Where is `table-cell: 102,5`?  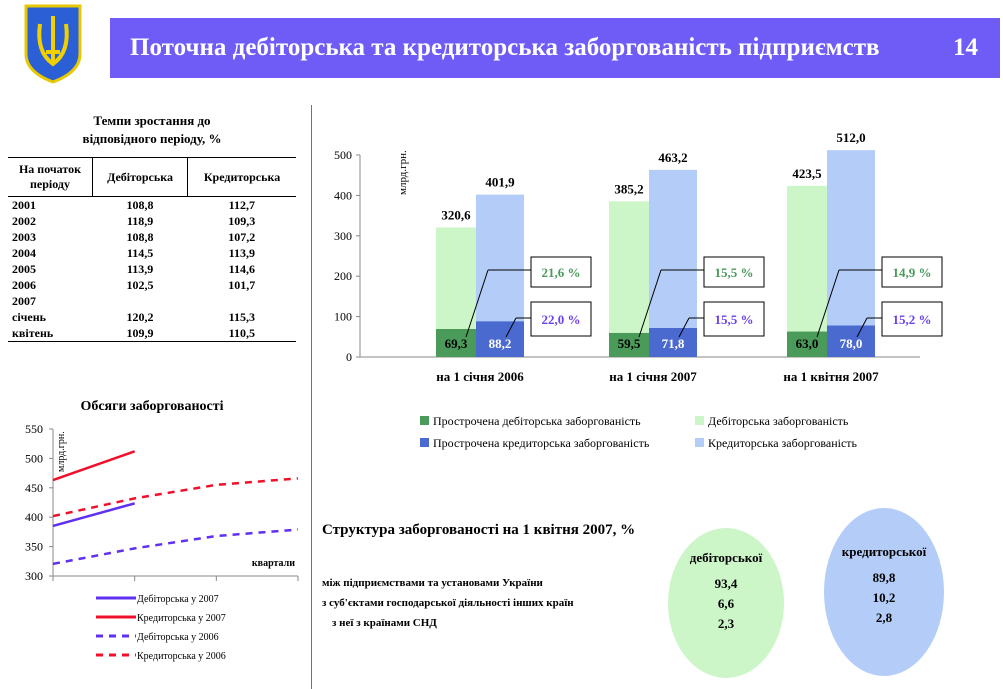 table-cell: 102,5 is located at coordinates (140, 284).